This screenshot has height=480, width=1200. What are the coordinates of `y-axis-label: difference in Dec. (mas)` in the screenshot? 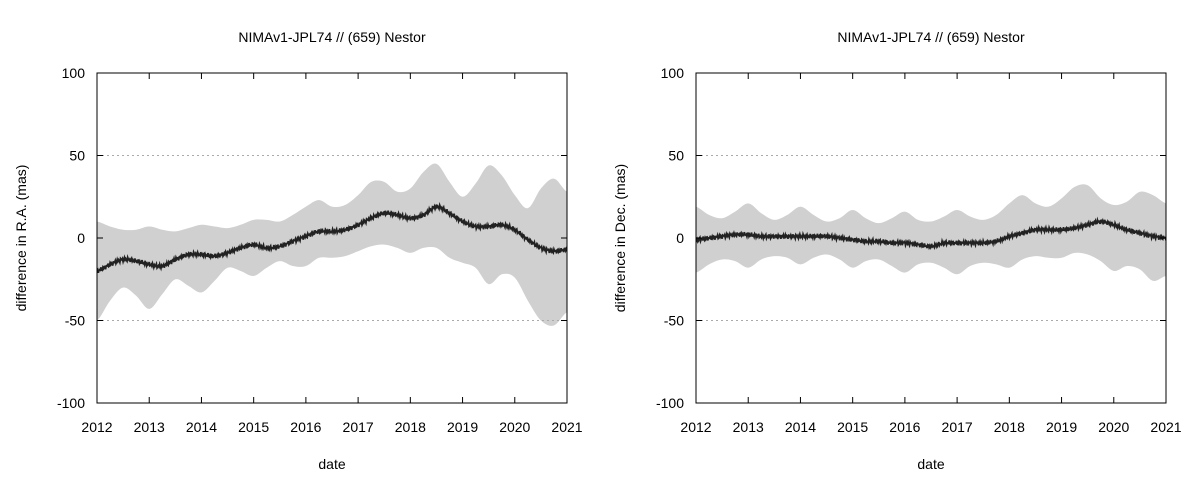 It's located at (620, 238).